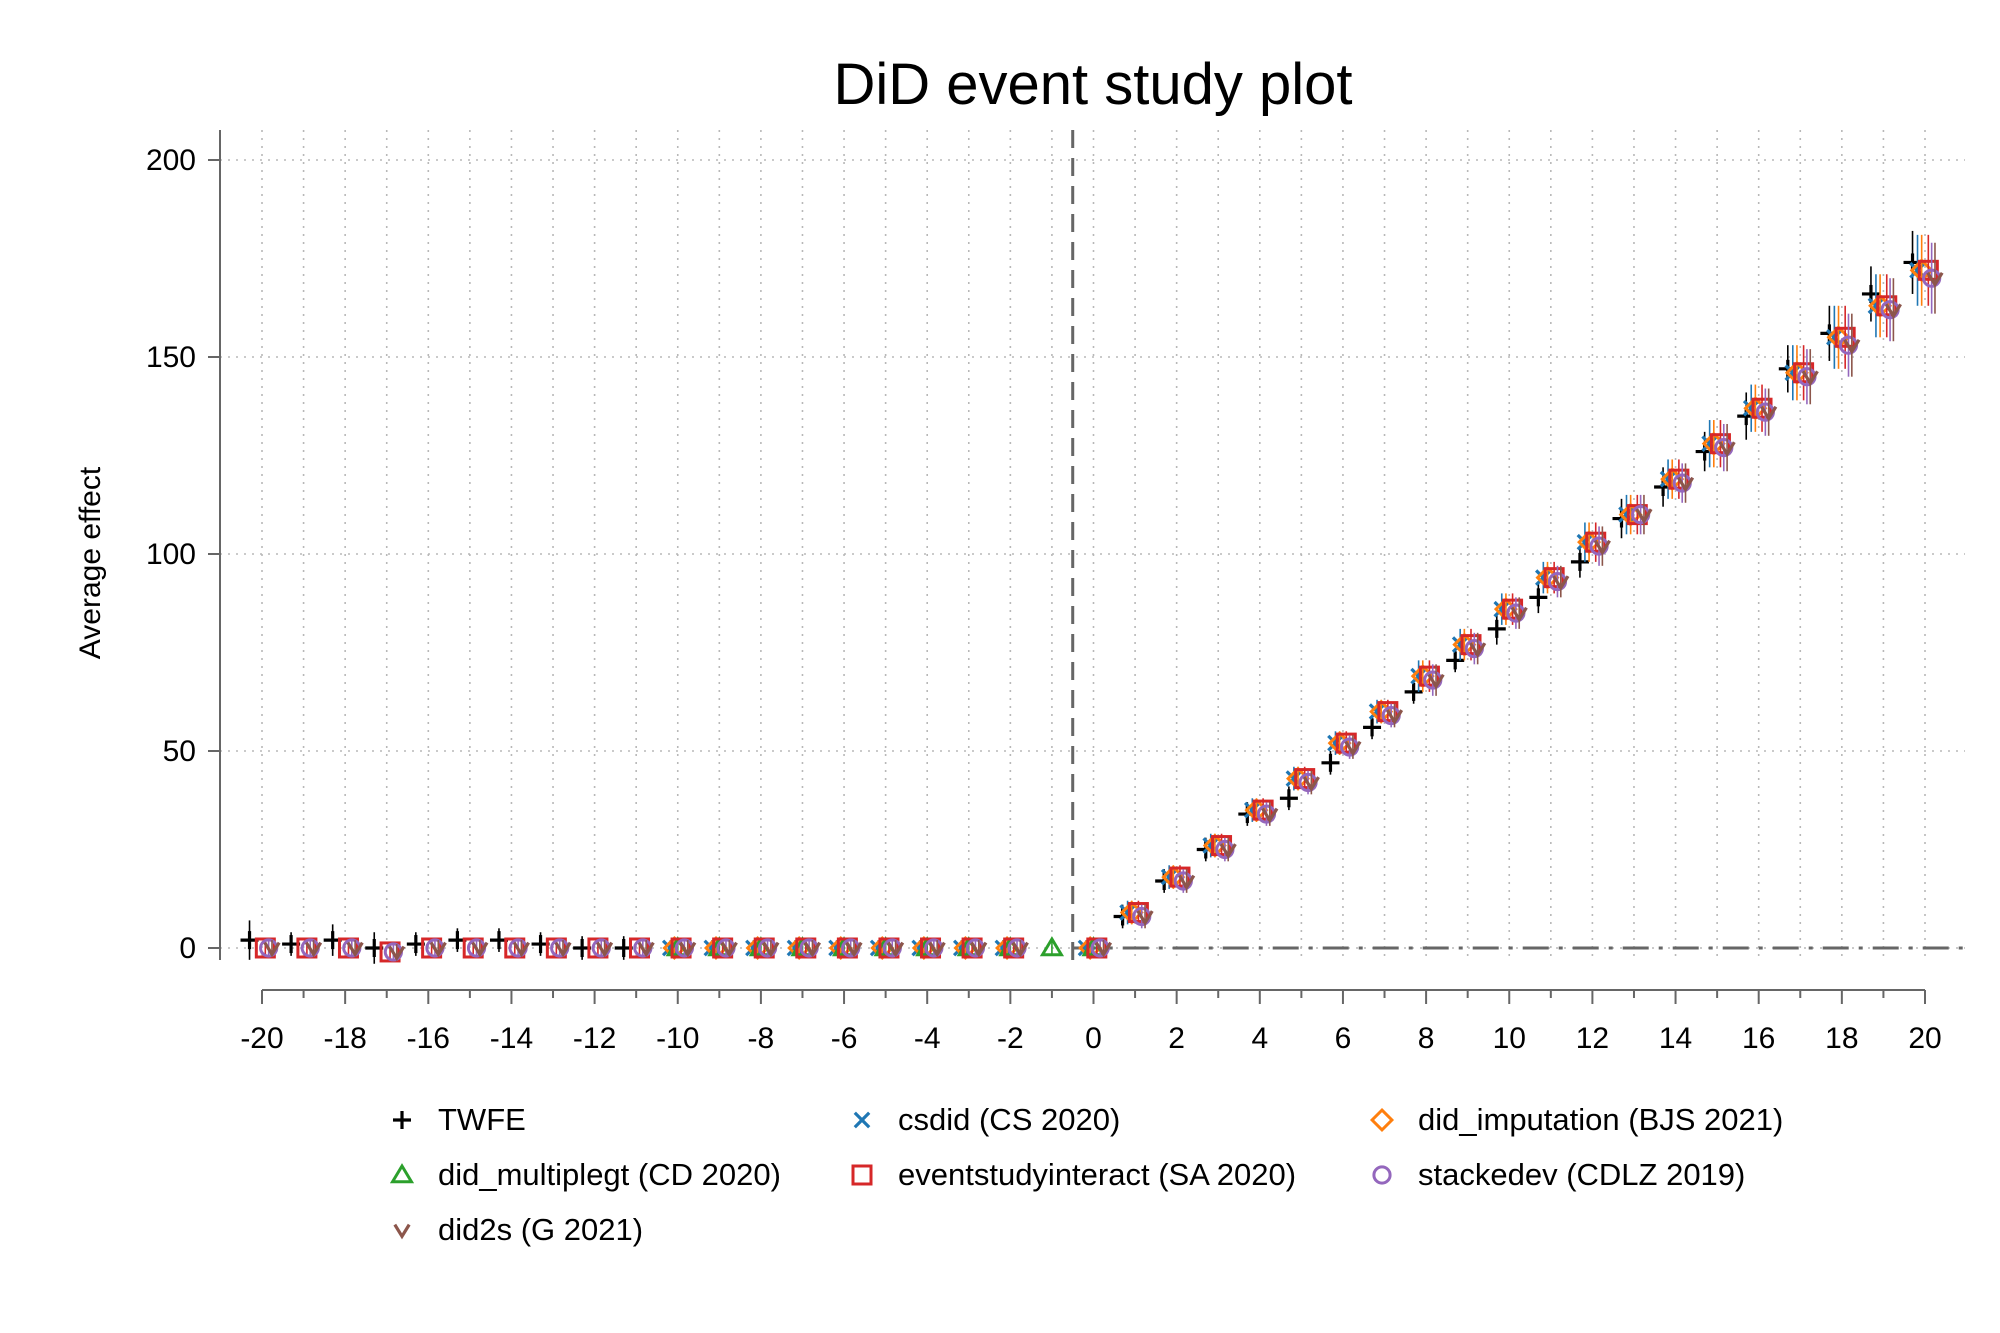  Describe the element at coordinates (1176, 1038) in the screenshot. I see `x-tick-label: 2` at that location.